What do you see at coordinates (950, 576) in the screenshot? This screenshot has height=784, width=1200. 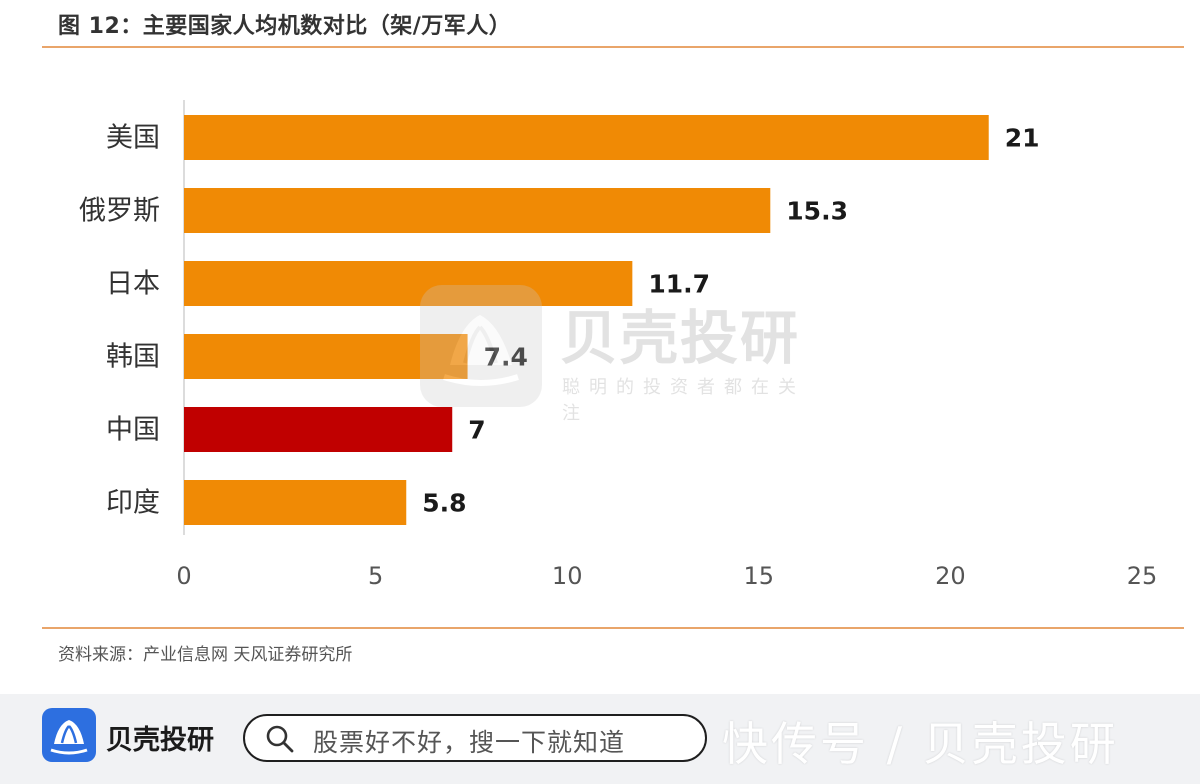 I see `x-tick-label: 20` at bounding box center [950, 576].